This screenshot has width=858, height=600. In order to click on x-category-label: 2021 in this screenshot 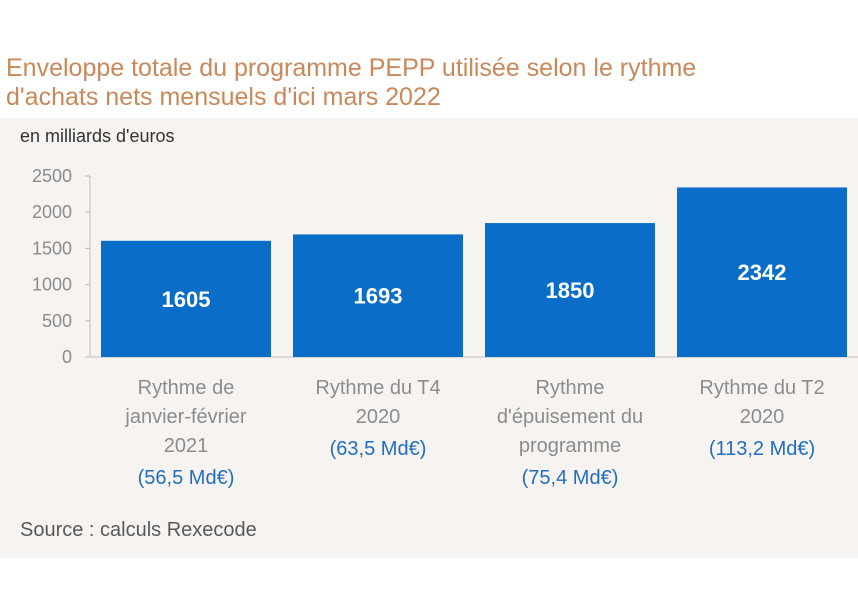, I will do `click(186, 446)`.